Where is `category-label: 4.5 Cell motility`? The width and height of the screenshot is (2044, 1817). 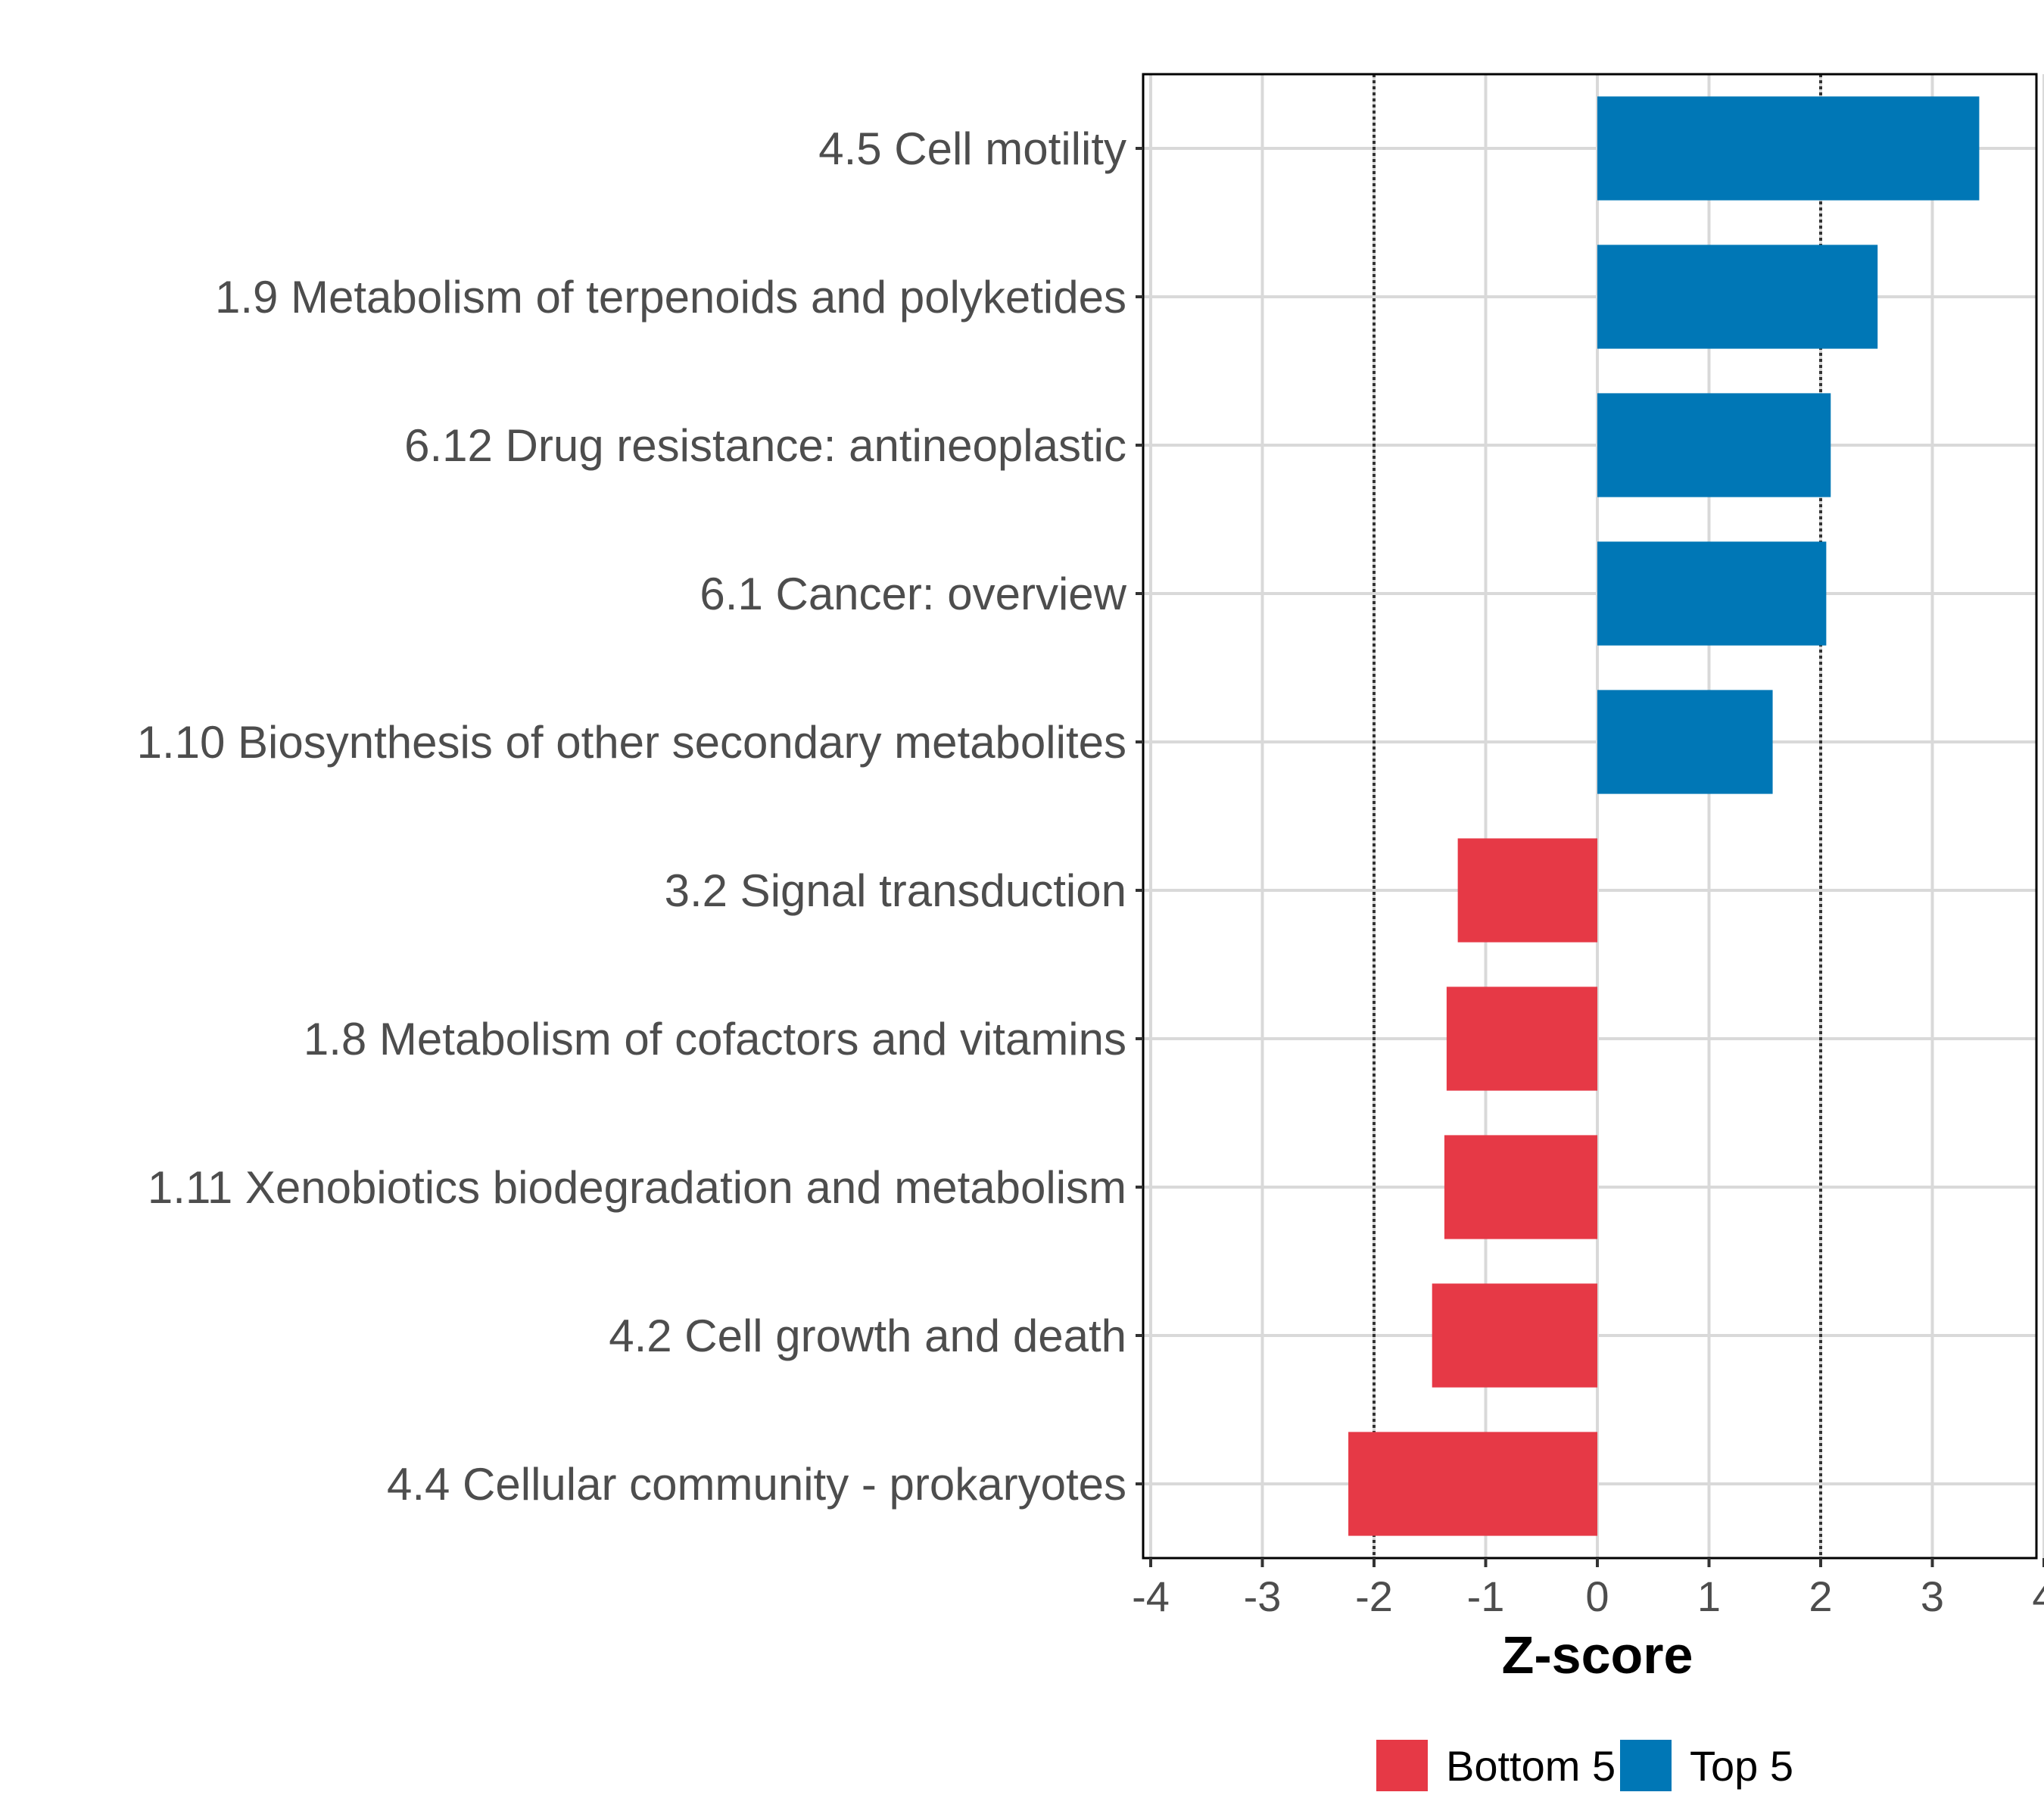
category-label: 4.5 Cell motility is located at coordinates (972, 148).